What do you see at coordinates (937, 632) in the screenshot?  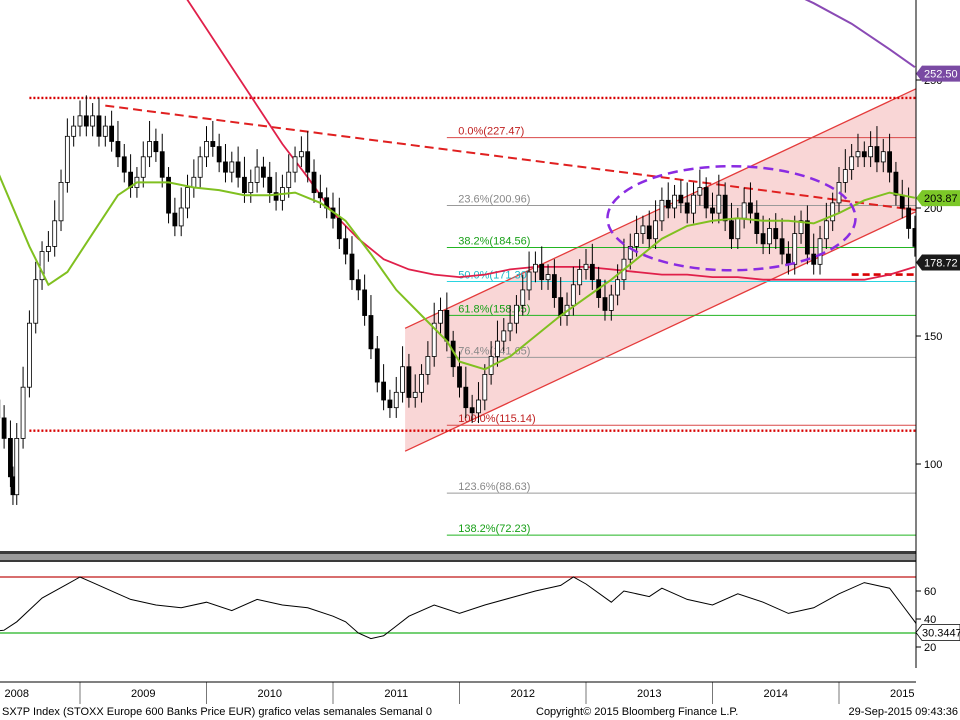 I see `oscillator-badge` at bounding box center [937, 632].